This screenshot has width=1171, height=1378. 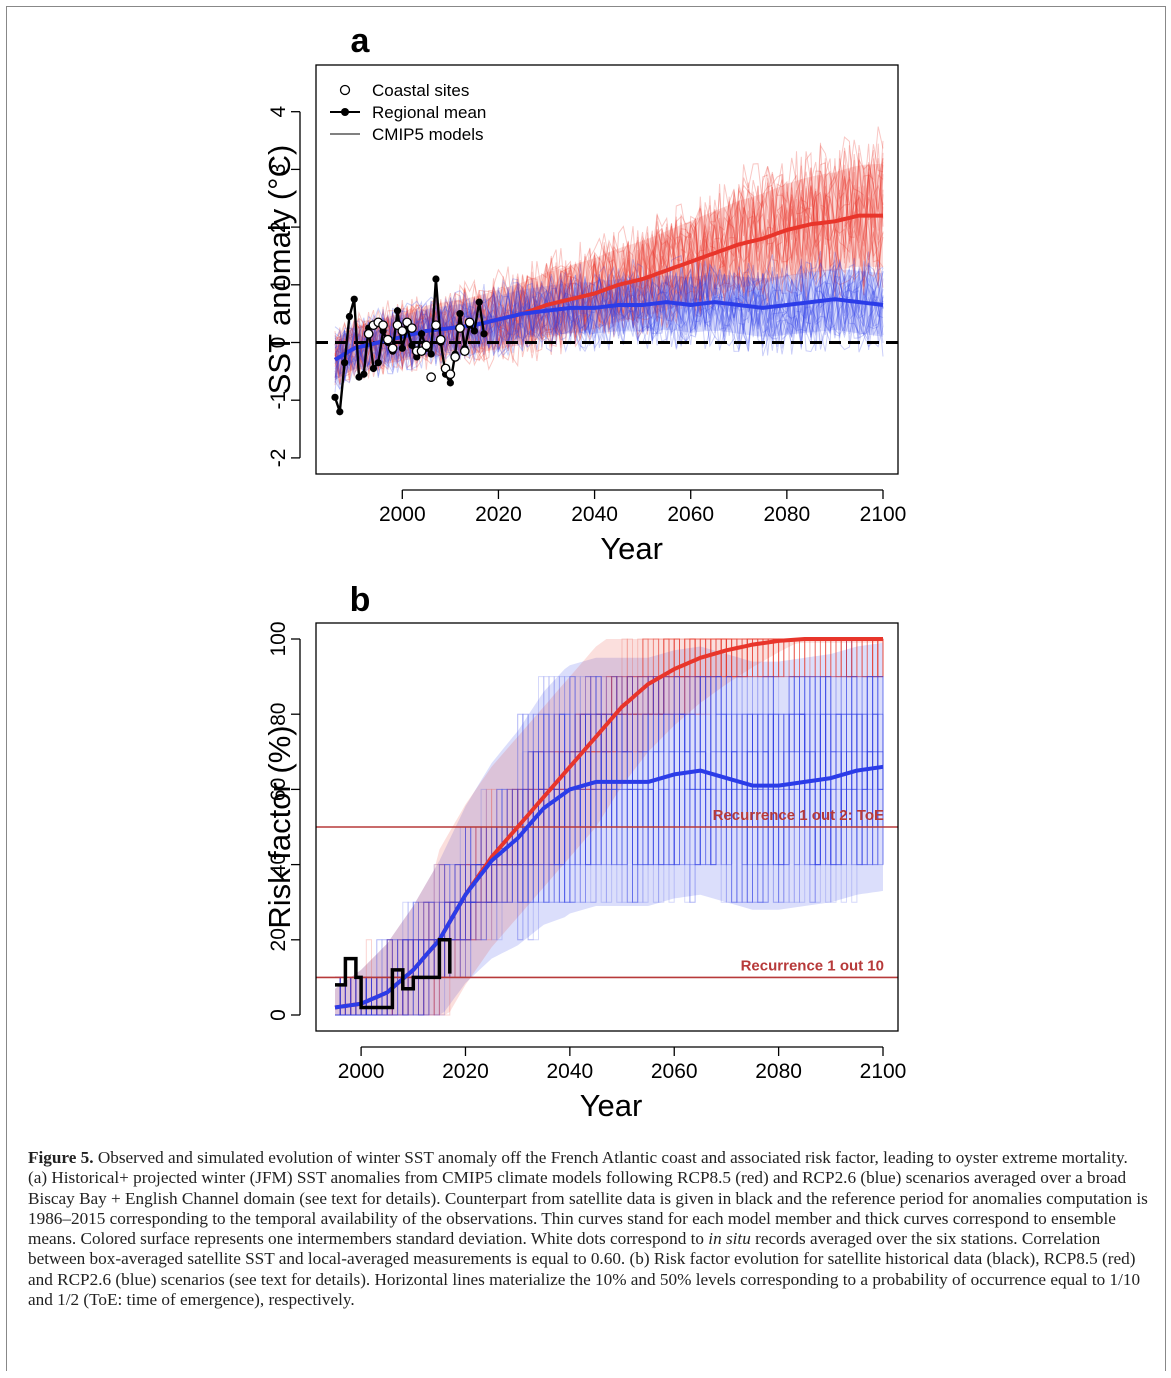 What do you see at coordinates (729, 1239) in the screenshot?
I see `caption-italic: in situ` at bounding box center [729, 1239].